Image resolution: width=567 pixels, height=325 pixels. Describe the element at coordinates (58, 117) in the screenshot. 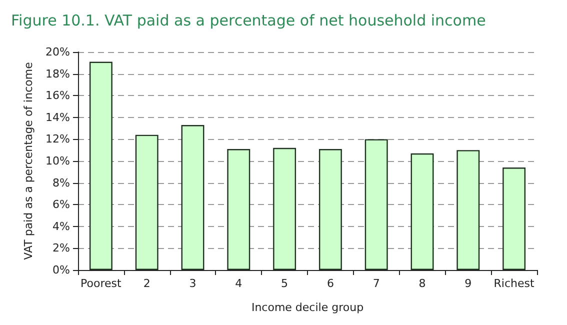

I see `y-tick-label: 14%` at that location.